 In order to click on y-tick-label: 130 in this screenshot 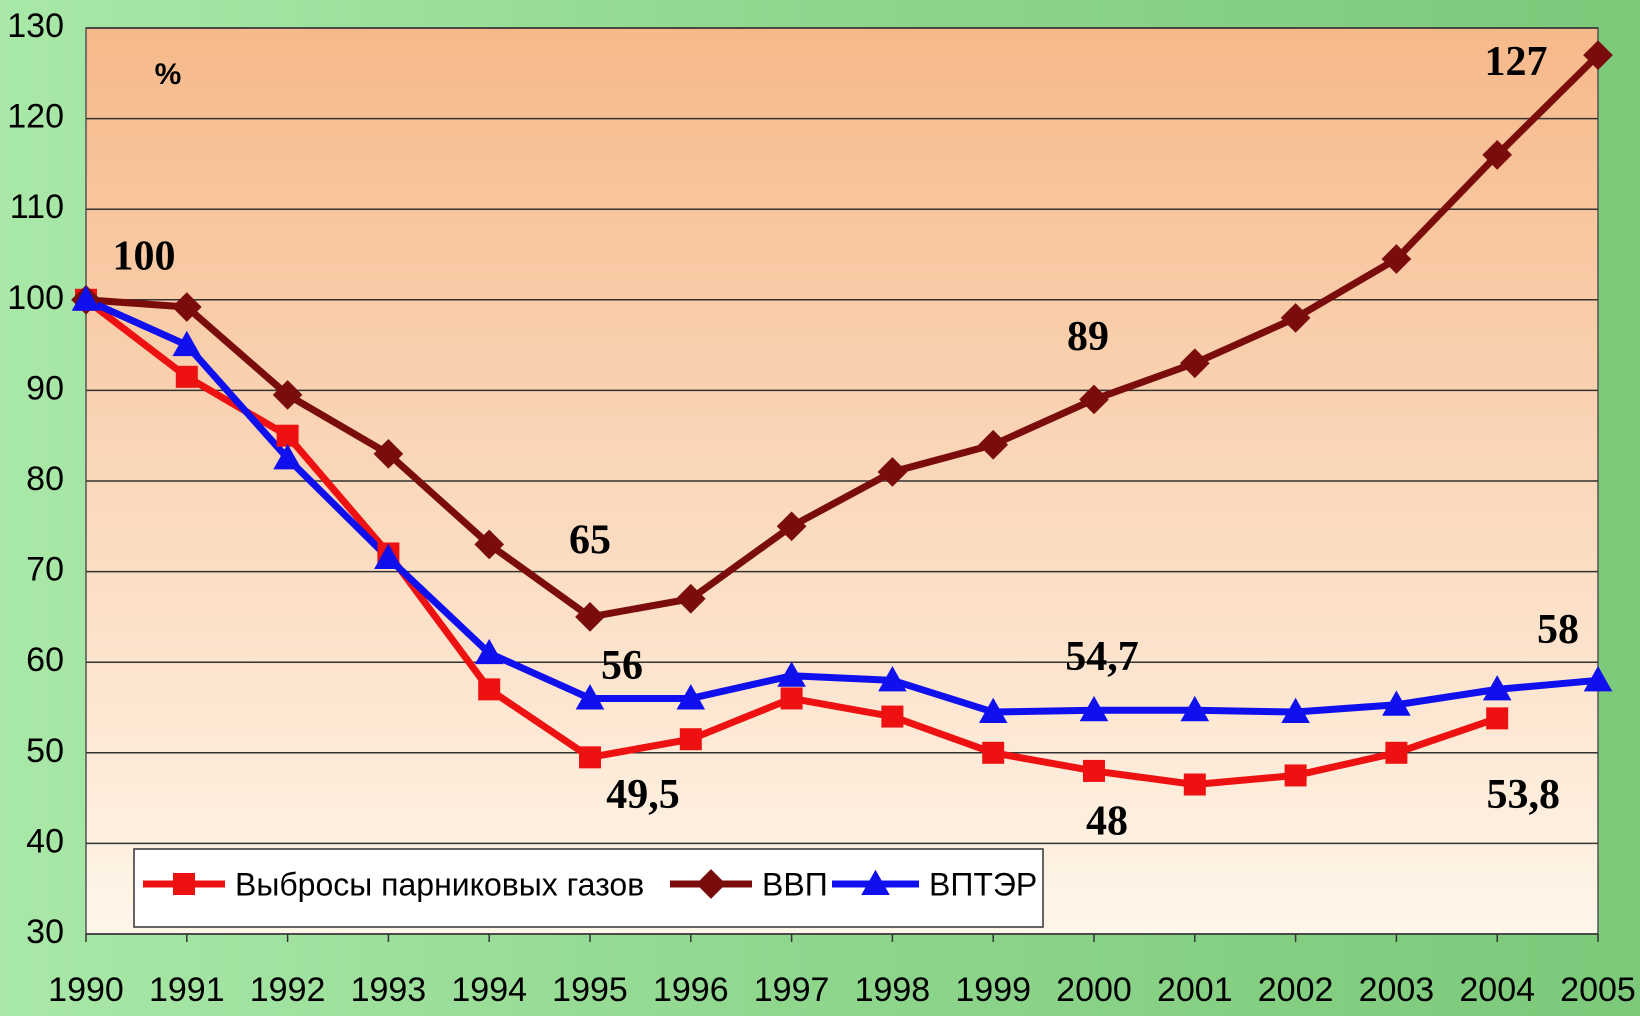, I will do `click(35, 26)`.